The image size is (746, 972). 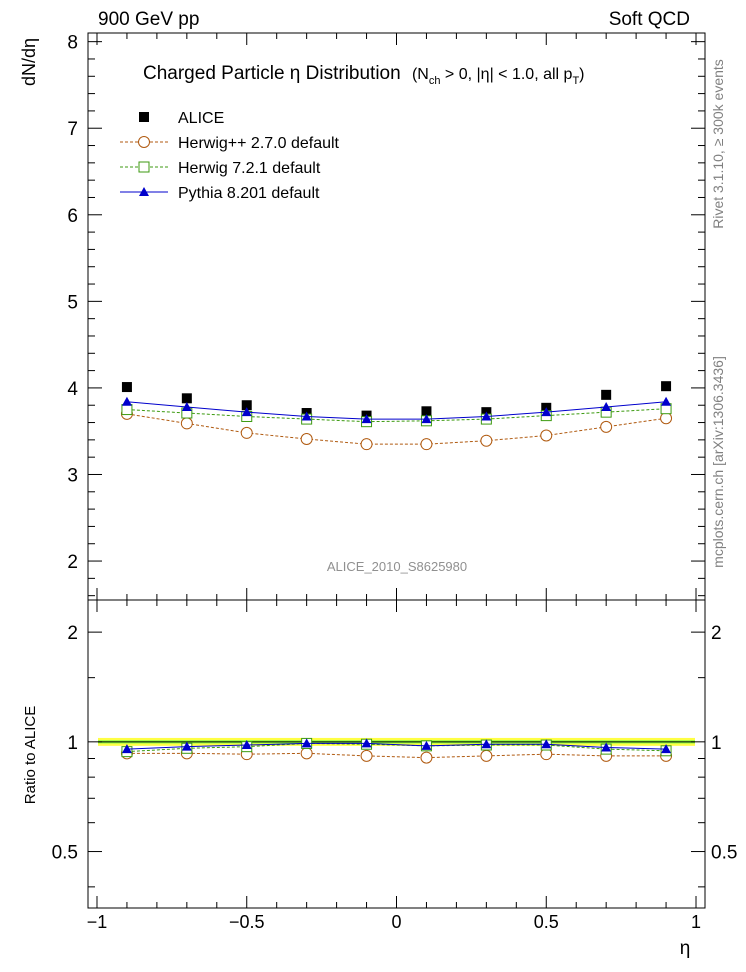 I want to click on ratio-herwigpp-series, so click(x=396, y=755).